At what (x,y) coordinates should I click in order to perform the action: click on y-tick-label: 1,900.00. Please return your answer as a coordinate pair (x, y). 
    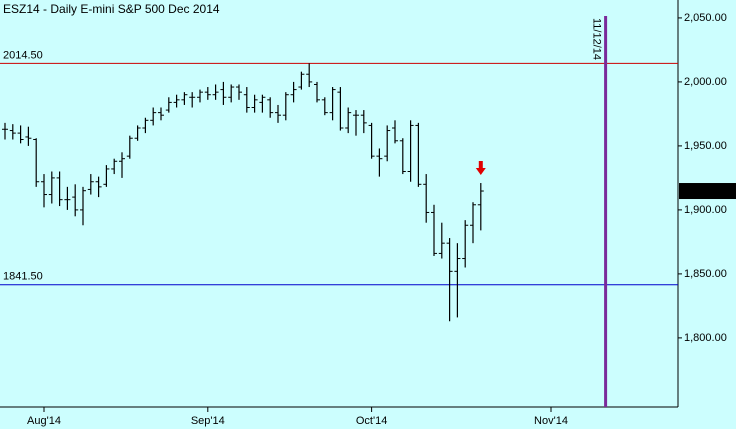
    Looking at the image, I should click on (705, 210).